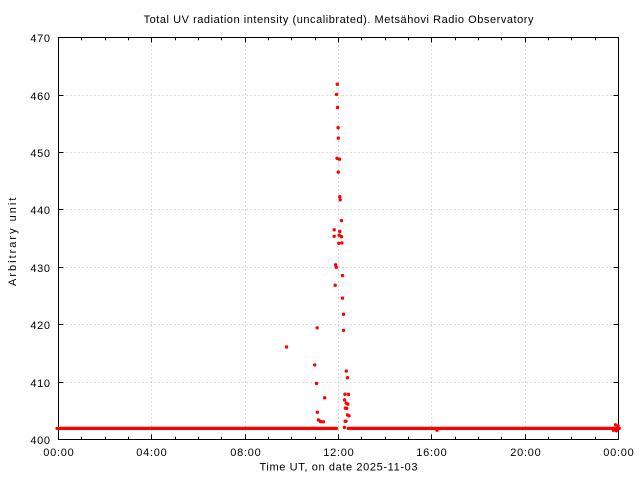 The height and width of the screenshot is (480, 640). What do you see at coordinates (13, 241) in the screenshot?
I see `svg-text: Arbitrary unit` at bounding box center [13, 241].